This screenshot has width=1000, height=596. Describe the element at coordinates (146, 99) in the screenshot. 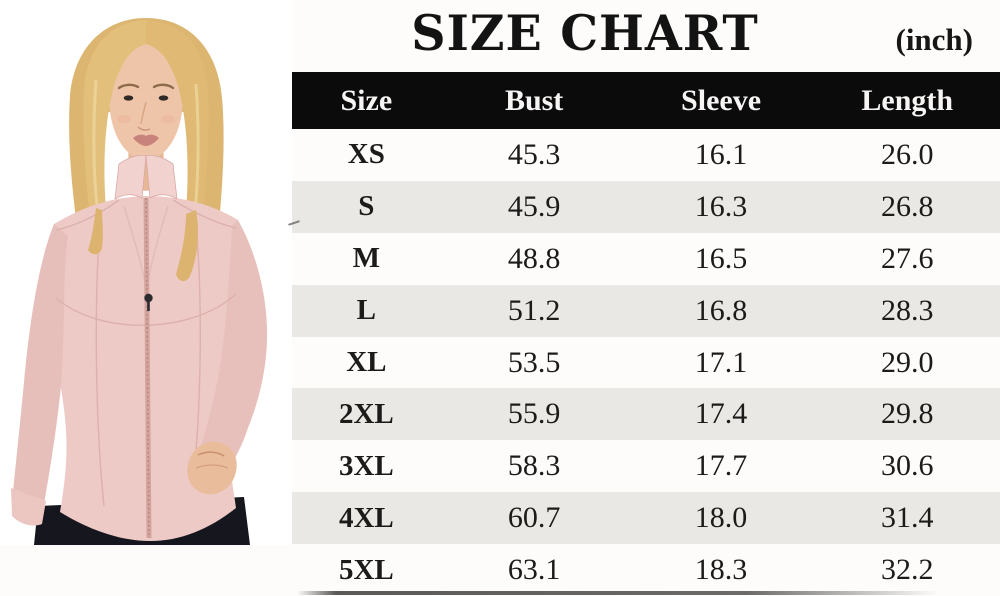

I see `model-face` at that location.